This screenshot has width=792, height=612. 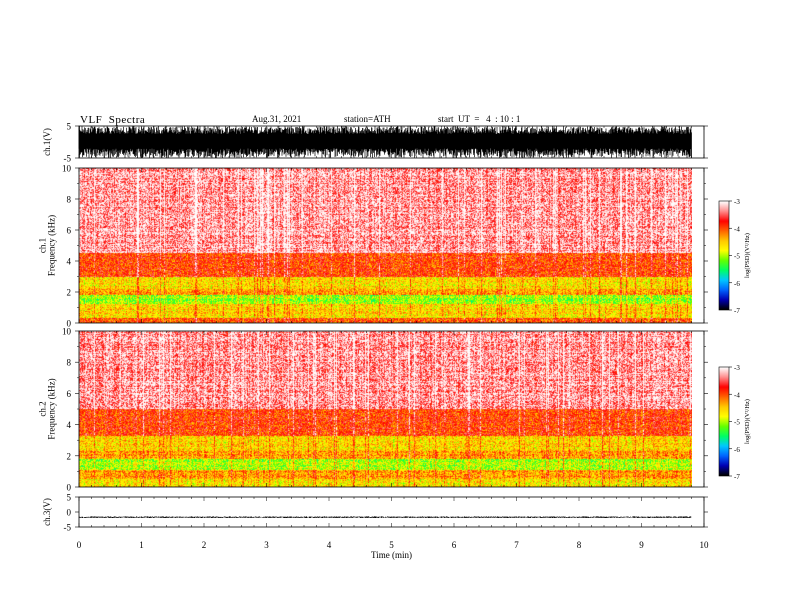 What do you see at coordinates (367, 119) in the screenshot?
I see `station-label: station=ATH` at bounding box center [367, 119].